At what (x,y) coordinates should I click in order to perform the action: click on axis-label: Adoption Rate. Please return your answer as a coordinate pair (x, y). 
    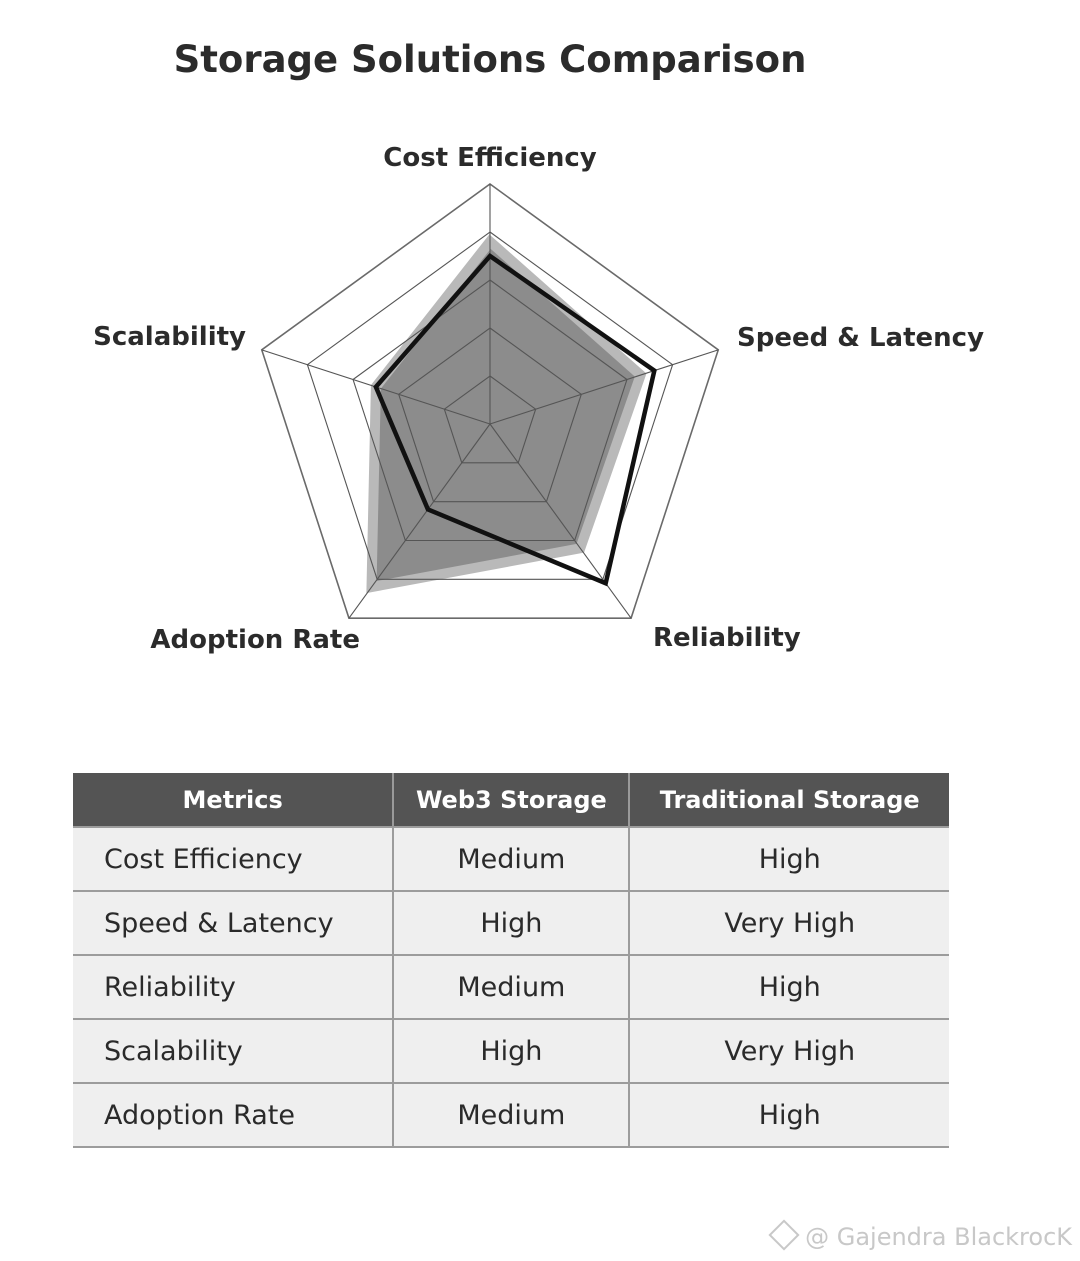
    Looking at the image, I should click on (255, 640).